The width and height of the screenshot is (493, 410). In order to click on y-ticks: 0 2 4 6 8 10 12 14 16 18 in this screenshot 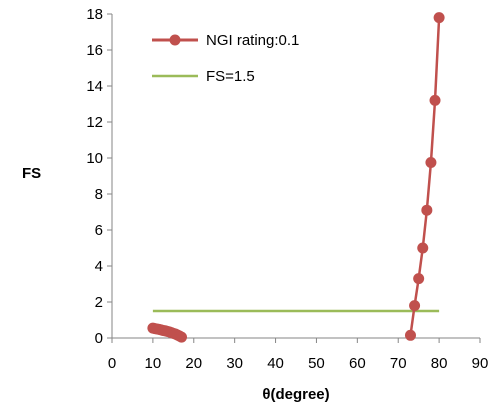, I will do `click(99, 176)`.